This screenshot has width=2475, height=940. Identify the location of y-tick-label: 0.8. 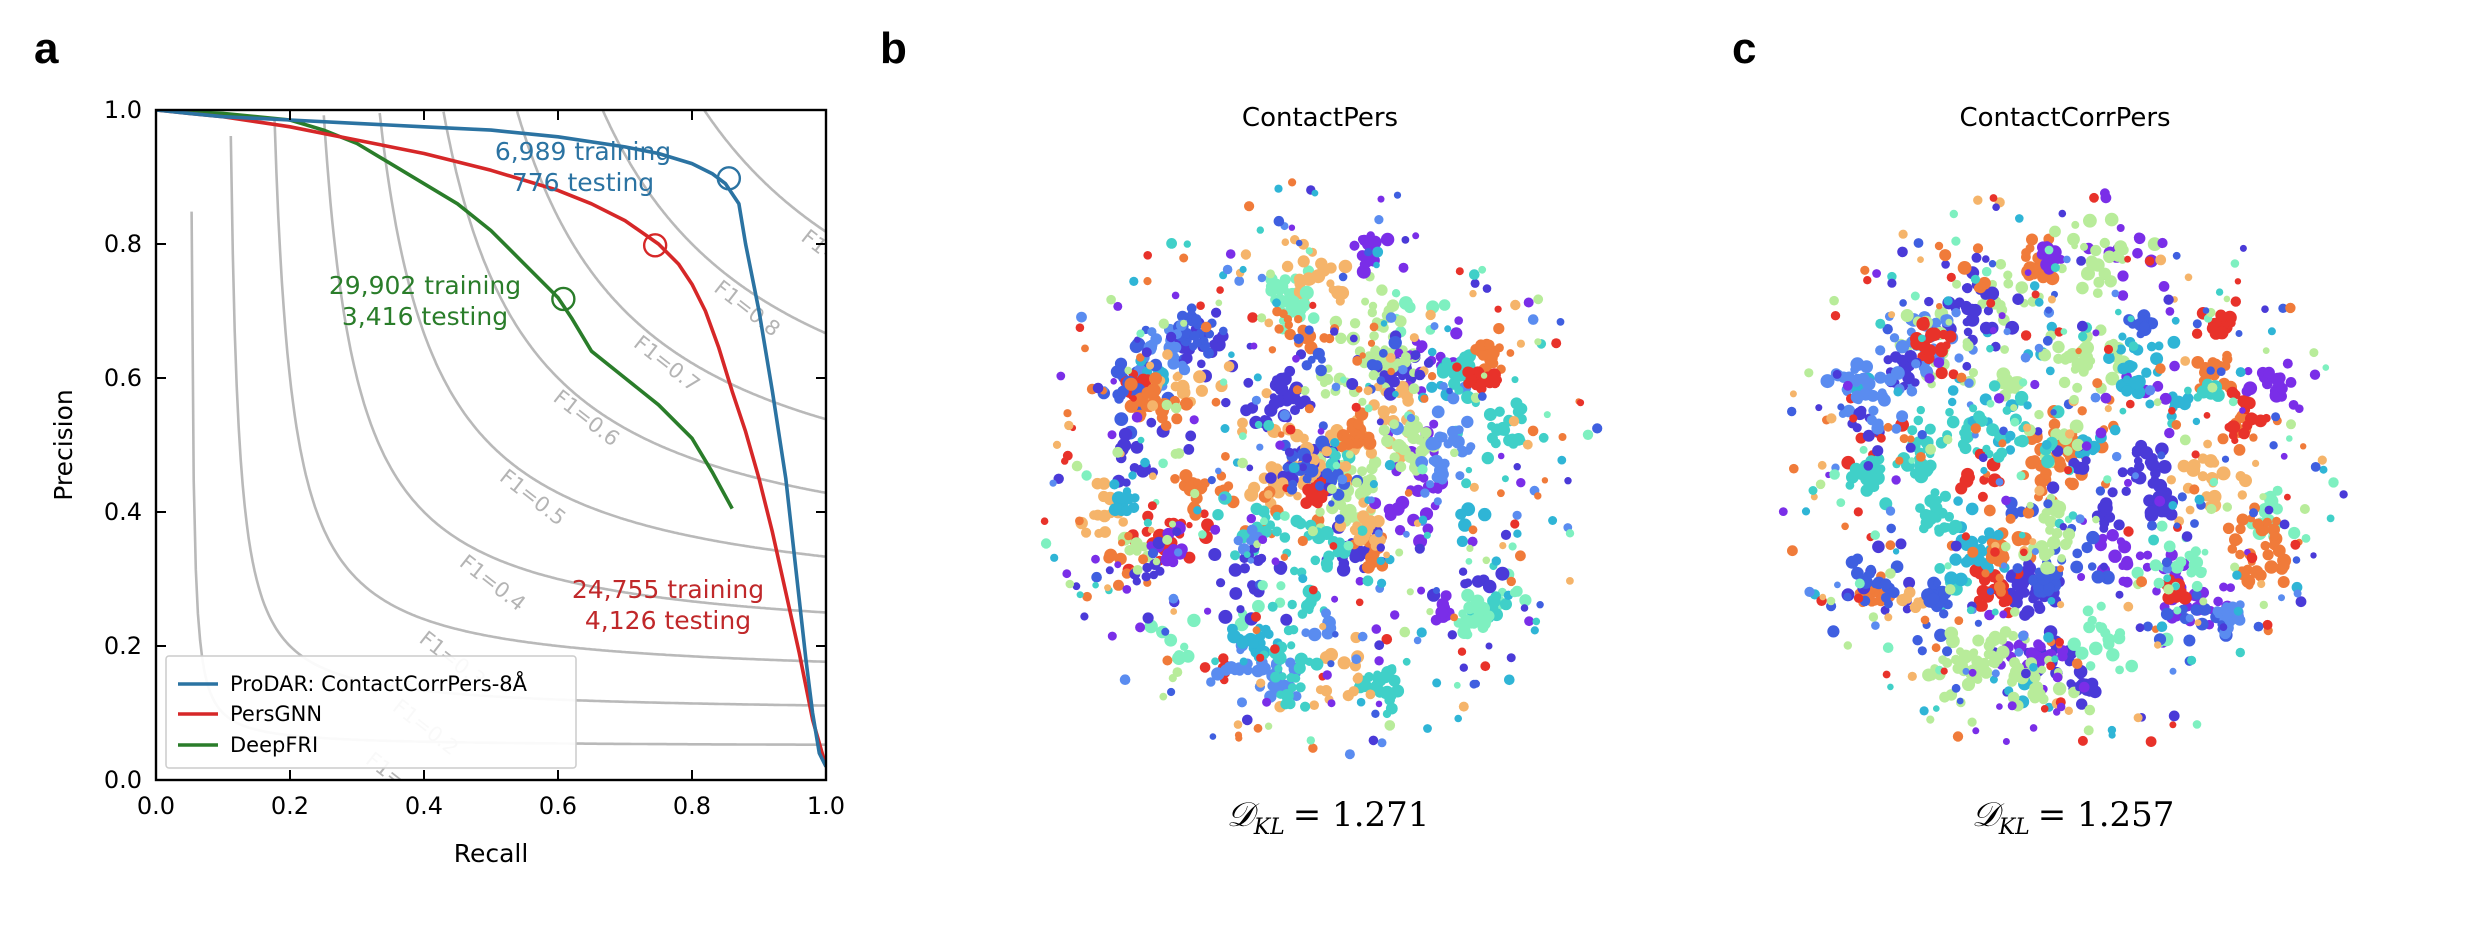
(123, 244).